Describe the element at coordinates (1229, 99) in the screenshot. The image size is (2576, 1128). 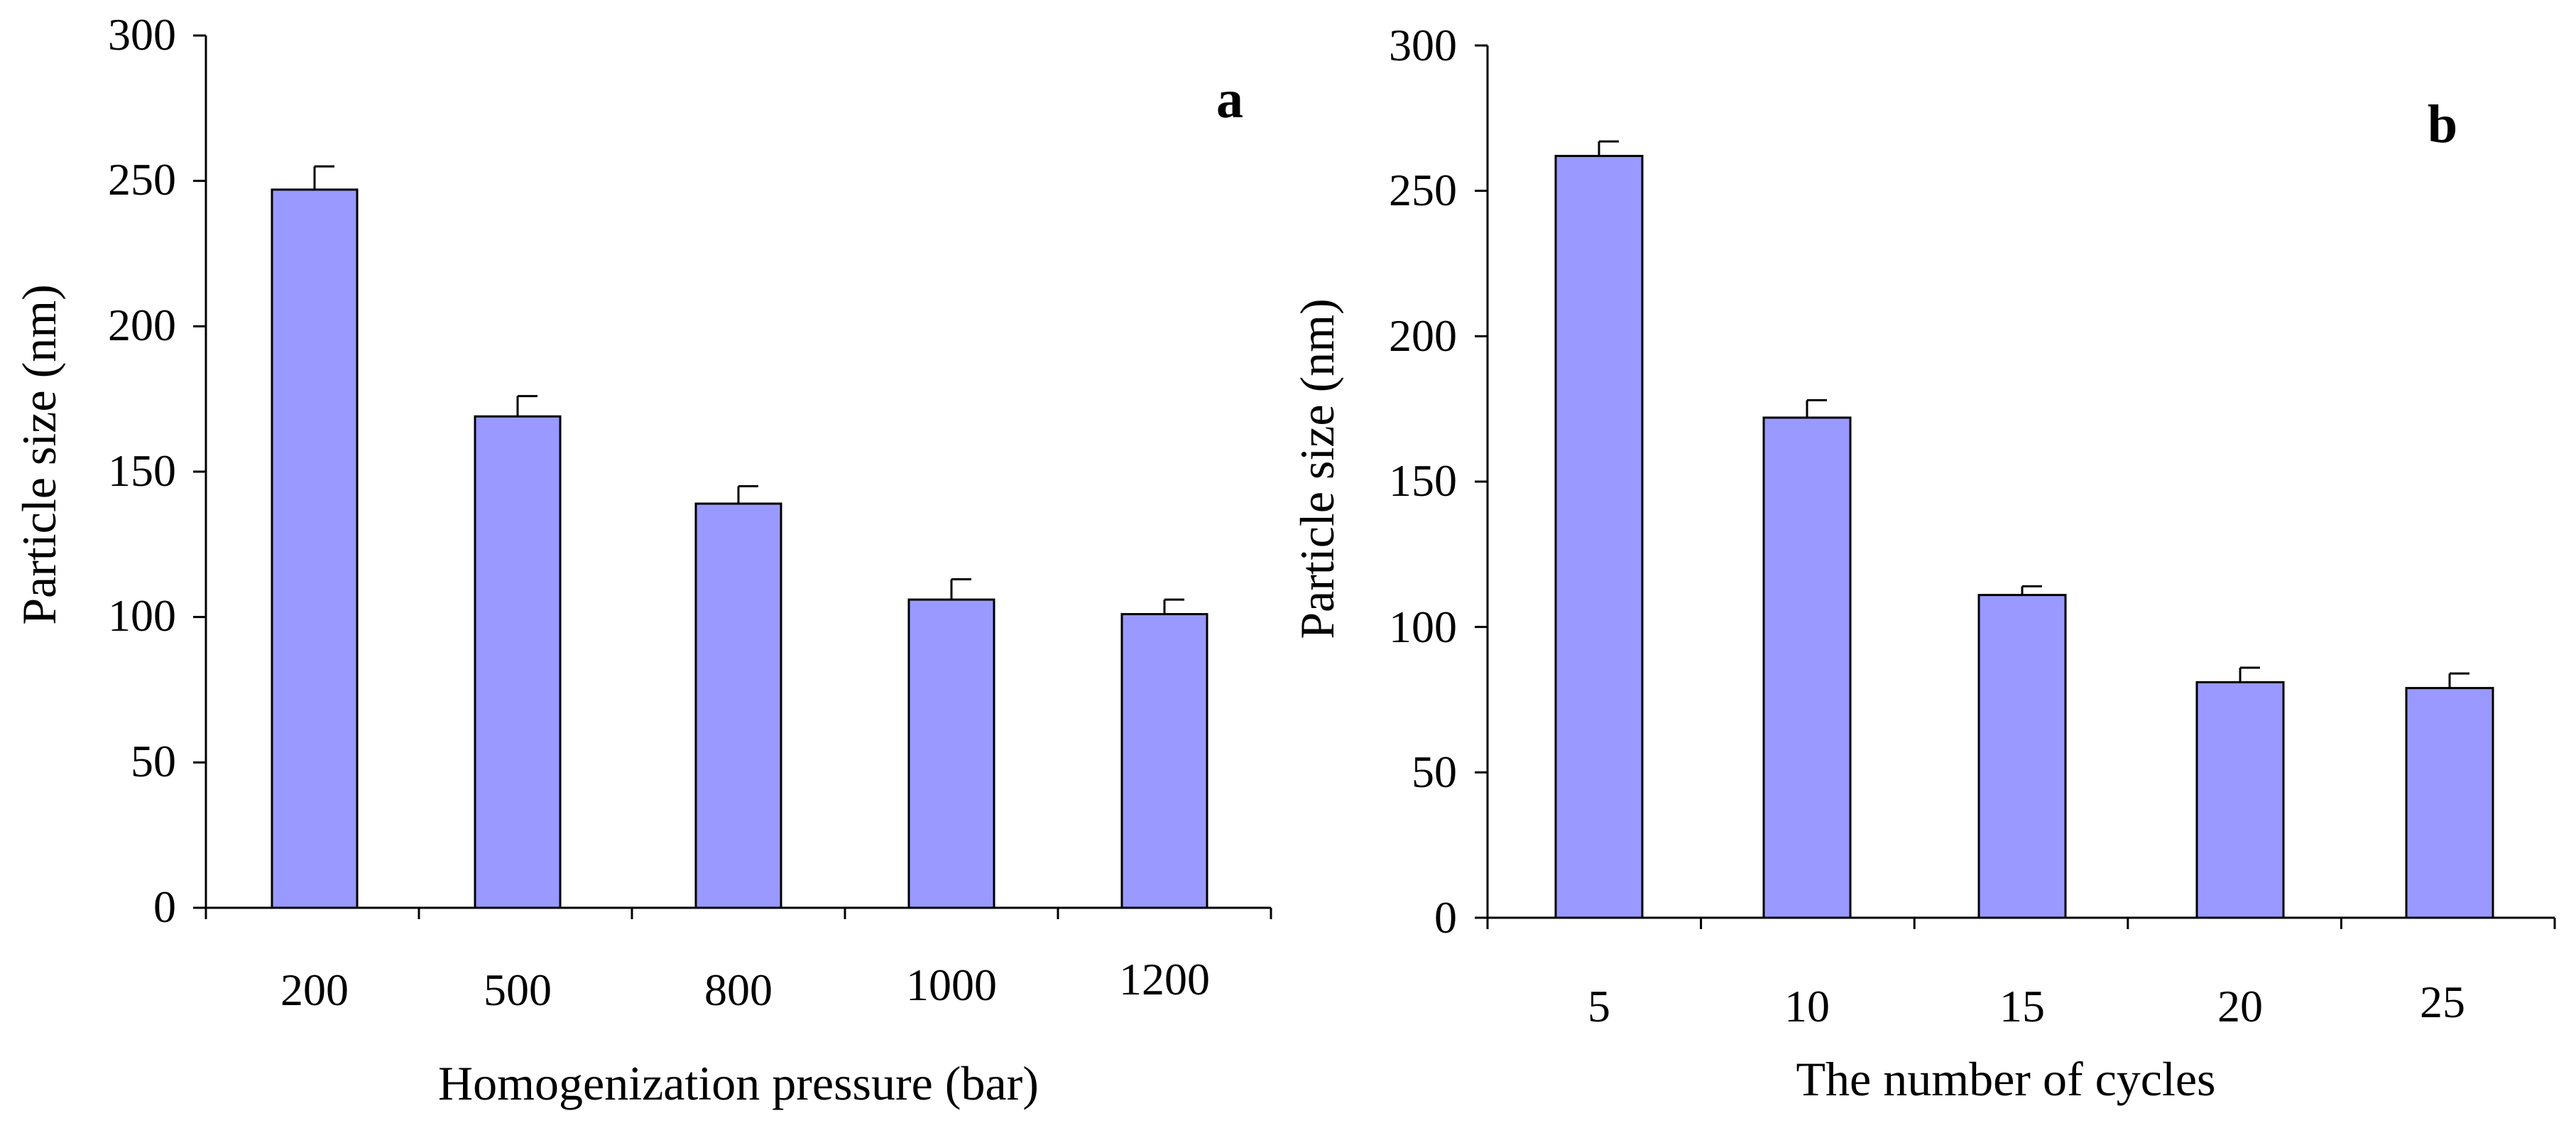
I see `panel-label-a: a` at that location.